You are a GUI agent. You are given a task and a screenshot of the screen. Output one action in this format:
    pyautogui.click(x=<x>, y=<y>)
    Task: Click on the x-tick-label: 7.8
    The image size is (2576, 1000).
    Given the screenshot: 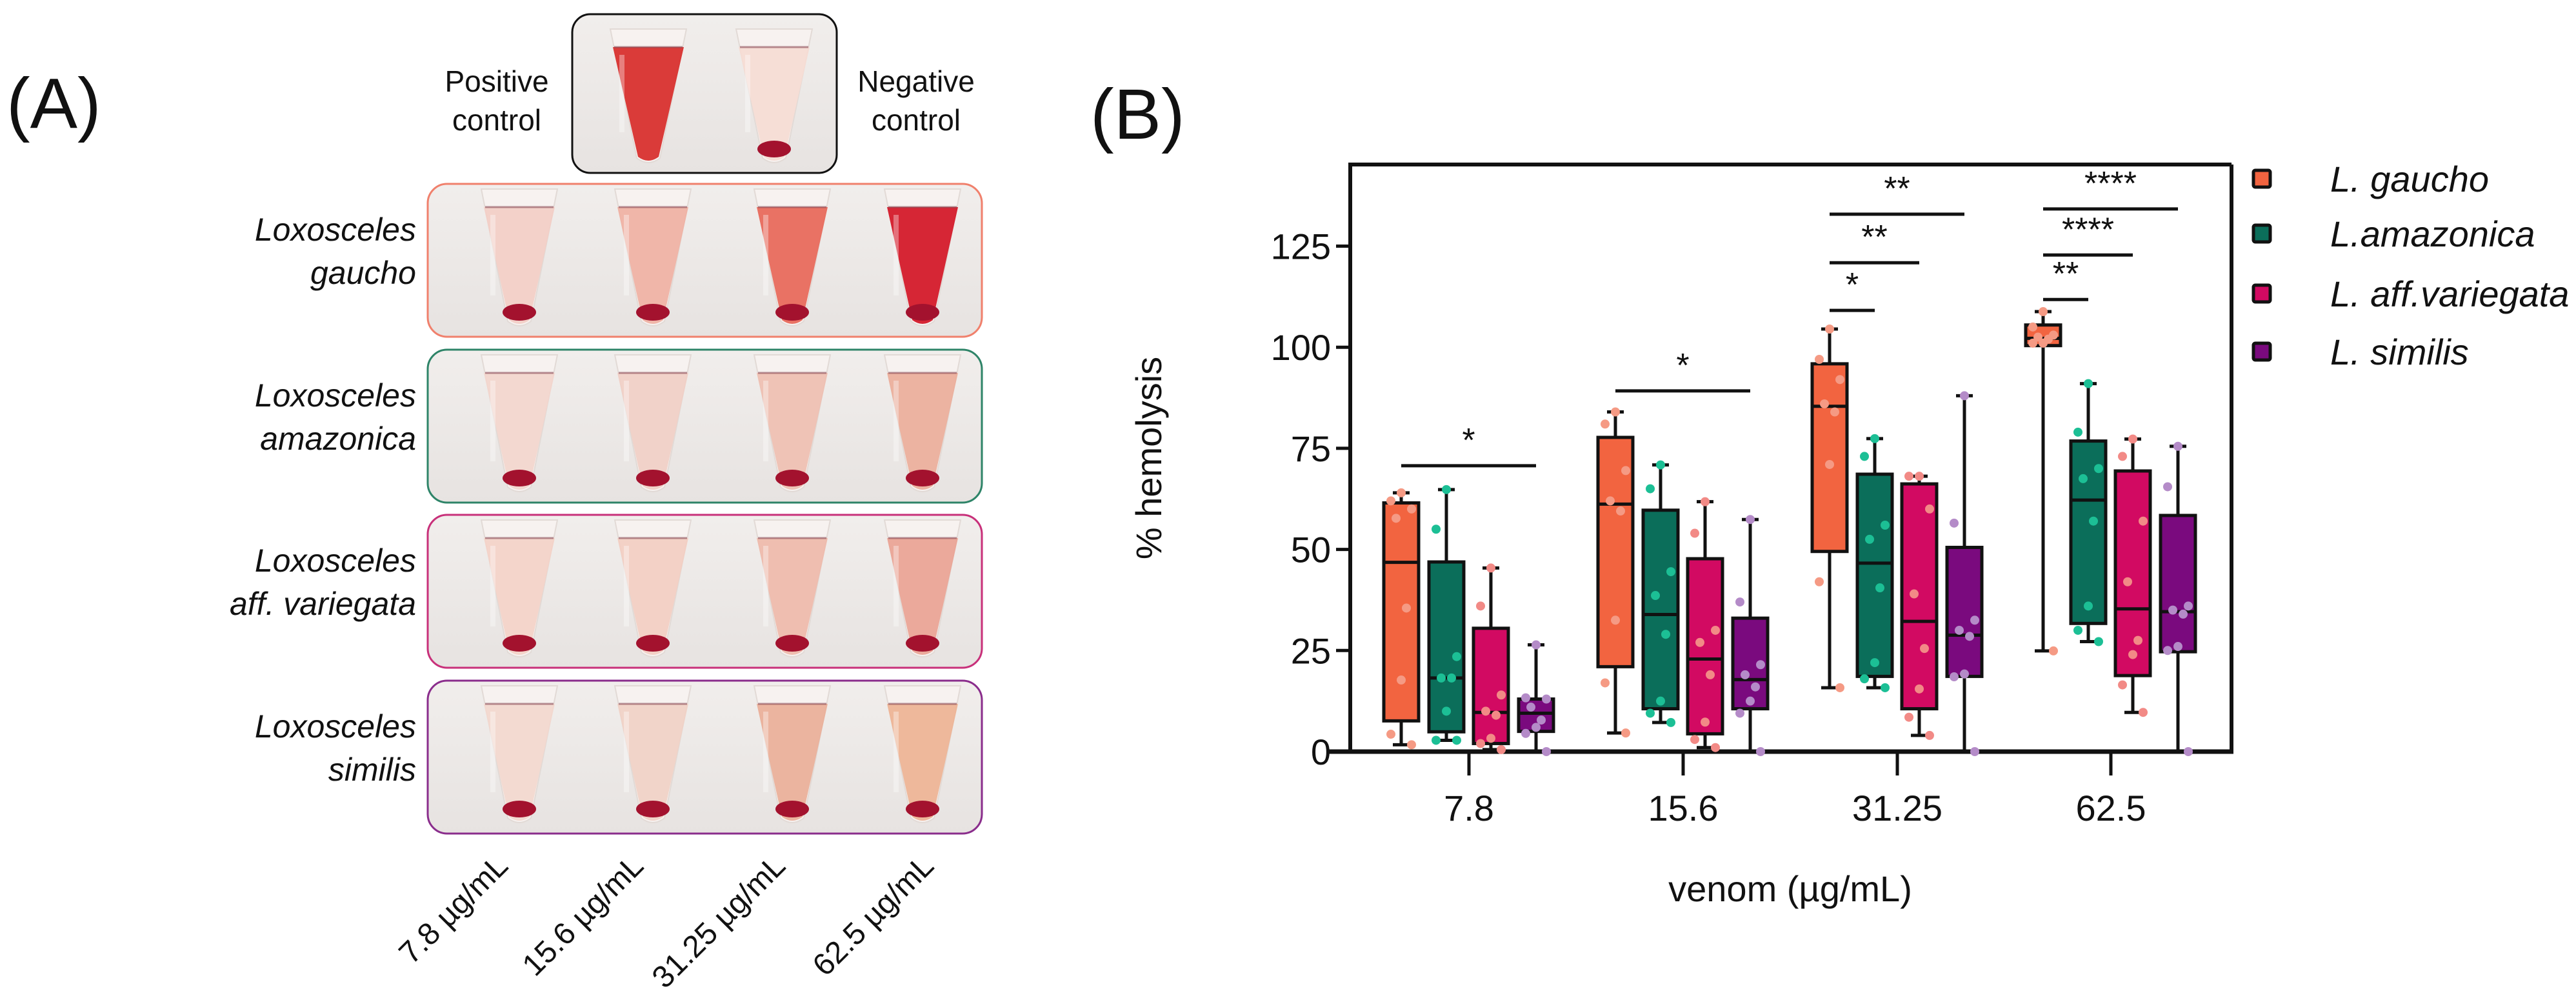 What is the action you would take?
    pyautogui.click(x=1469, y=808)
    